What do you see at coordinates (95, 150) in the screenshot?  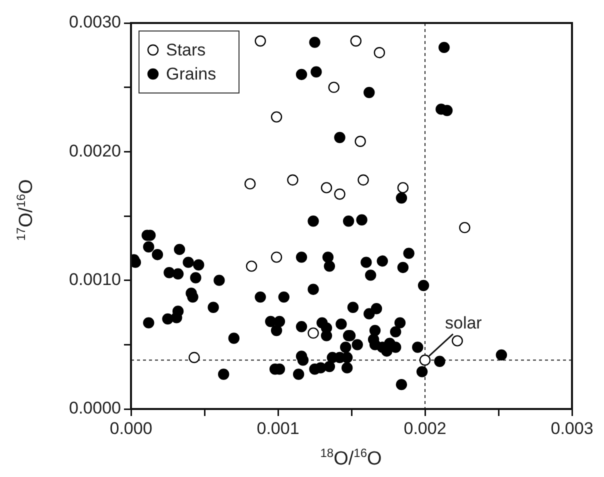 I see `y-tick-label: 0.0020` at bounding box center [95, 150].